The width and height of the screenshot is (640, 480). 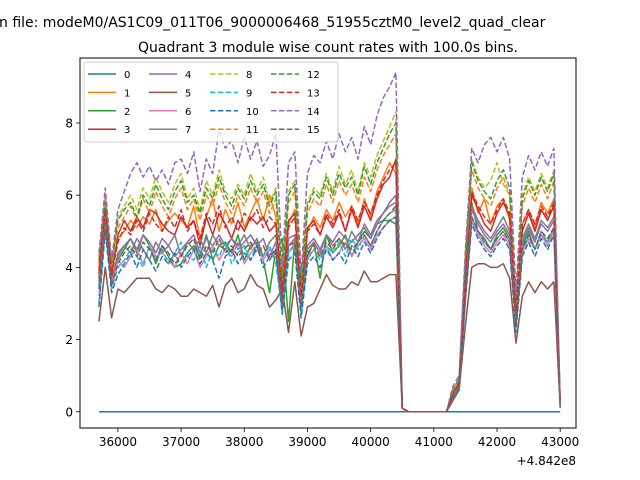 I want to click on y-axis: 0 2 4 6 8, so click(x=72, y=267).